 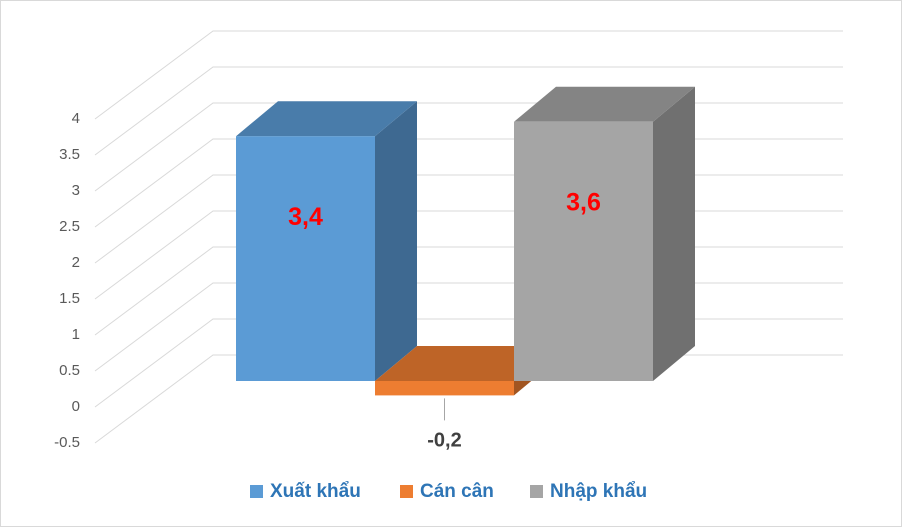 I want to click on legend-label: Xuất khẩu, so click(x=315, y=491).